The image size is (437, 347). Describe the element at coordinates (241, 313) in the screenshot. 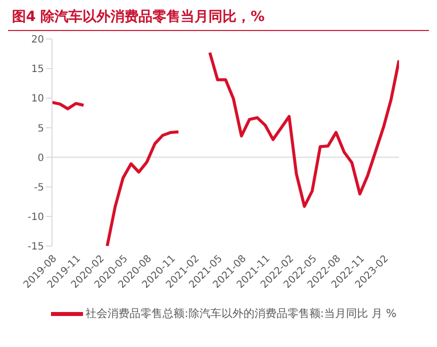

I see `legend-label: 社会消费品零售总额:除汽车以外的消费品零售额:当月同比 月 %` at that location.